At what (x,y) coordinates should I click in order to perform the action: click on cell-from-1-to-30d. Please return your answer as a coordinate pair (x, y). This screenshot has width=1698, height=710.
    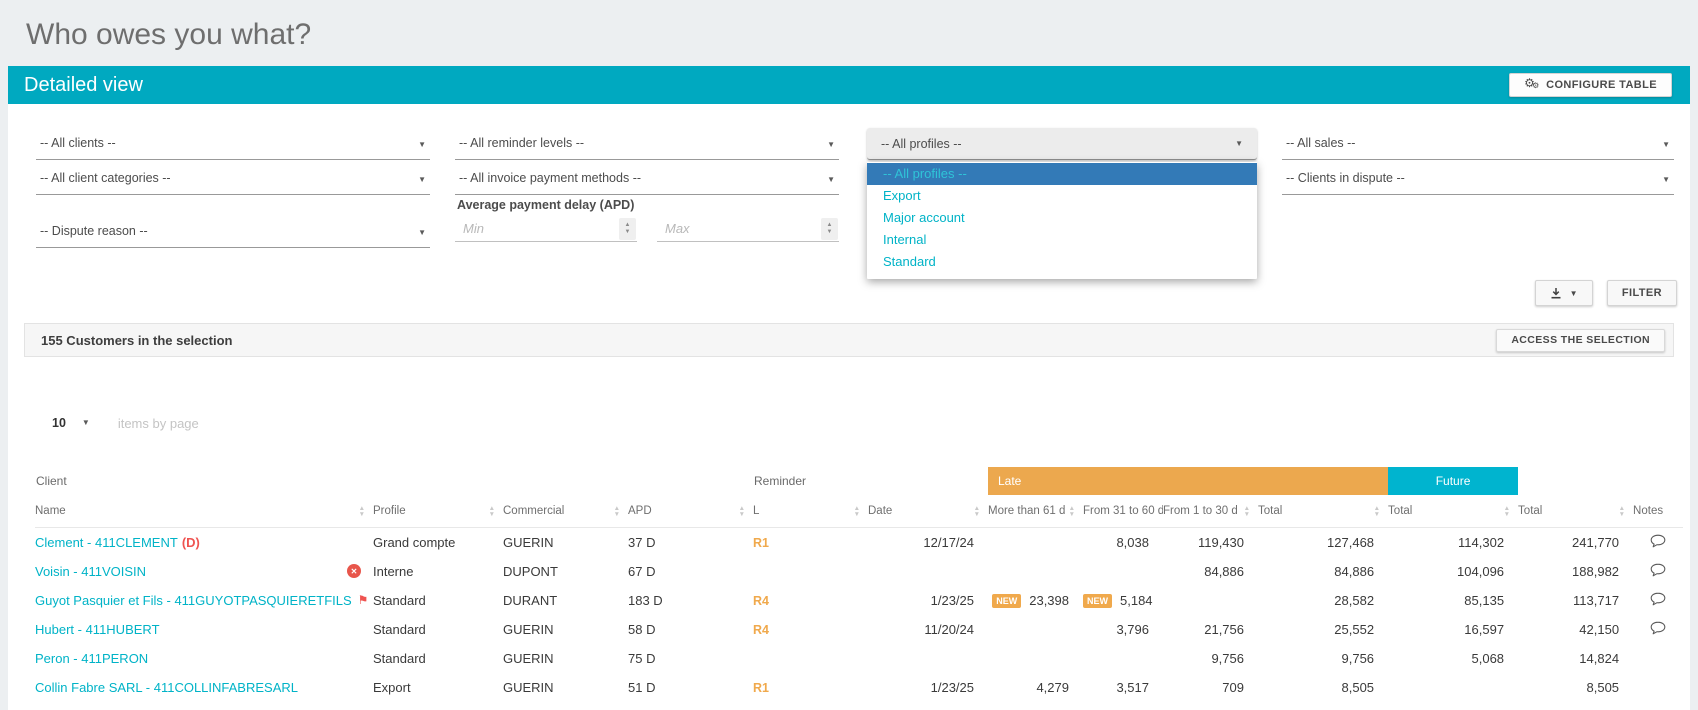
    Looking at the image, I should click on (1210, 600).